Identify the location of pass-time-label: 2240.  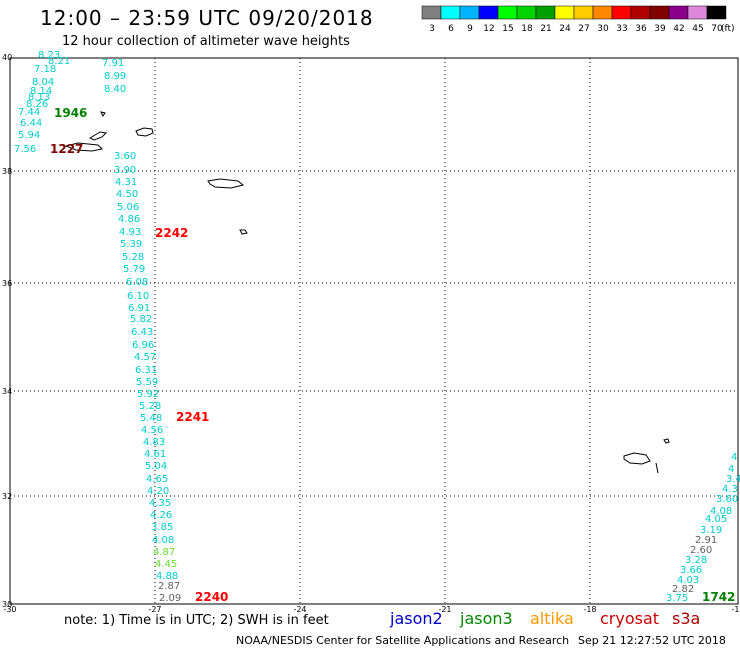
(211, 597).